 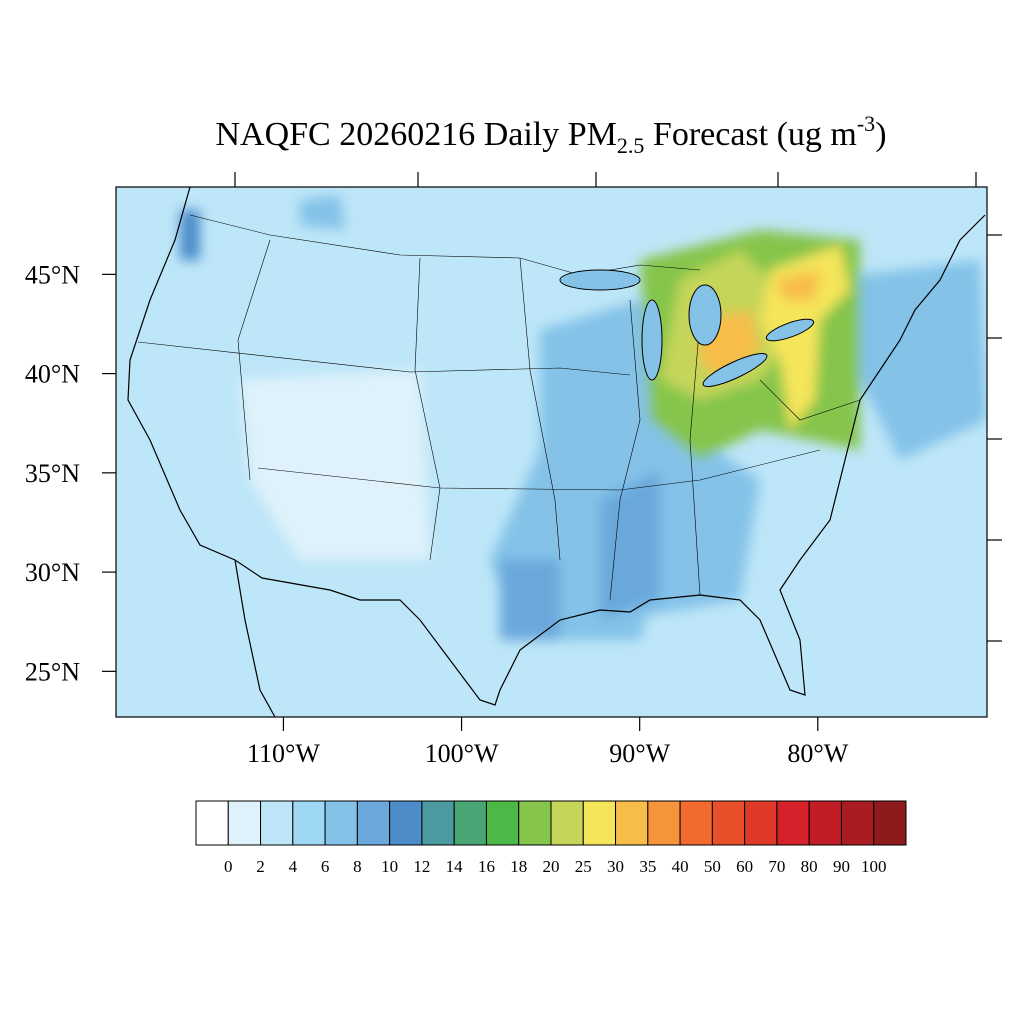 What do you see at coordinates (52, 374) in the screenshot?
I see `y-tick-label: 40°N` at bounding box center [52, 374].